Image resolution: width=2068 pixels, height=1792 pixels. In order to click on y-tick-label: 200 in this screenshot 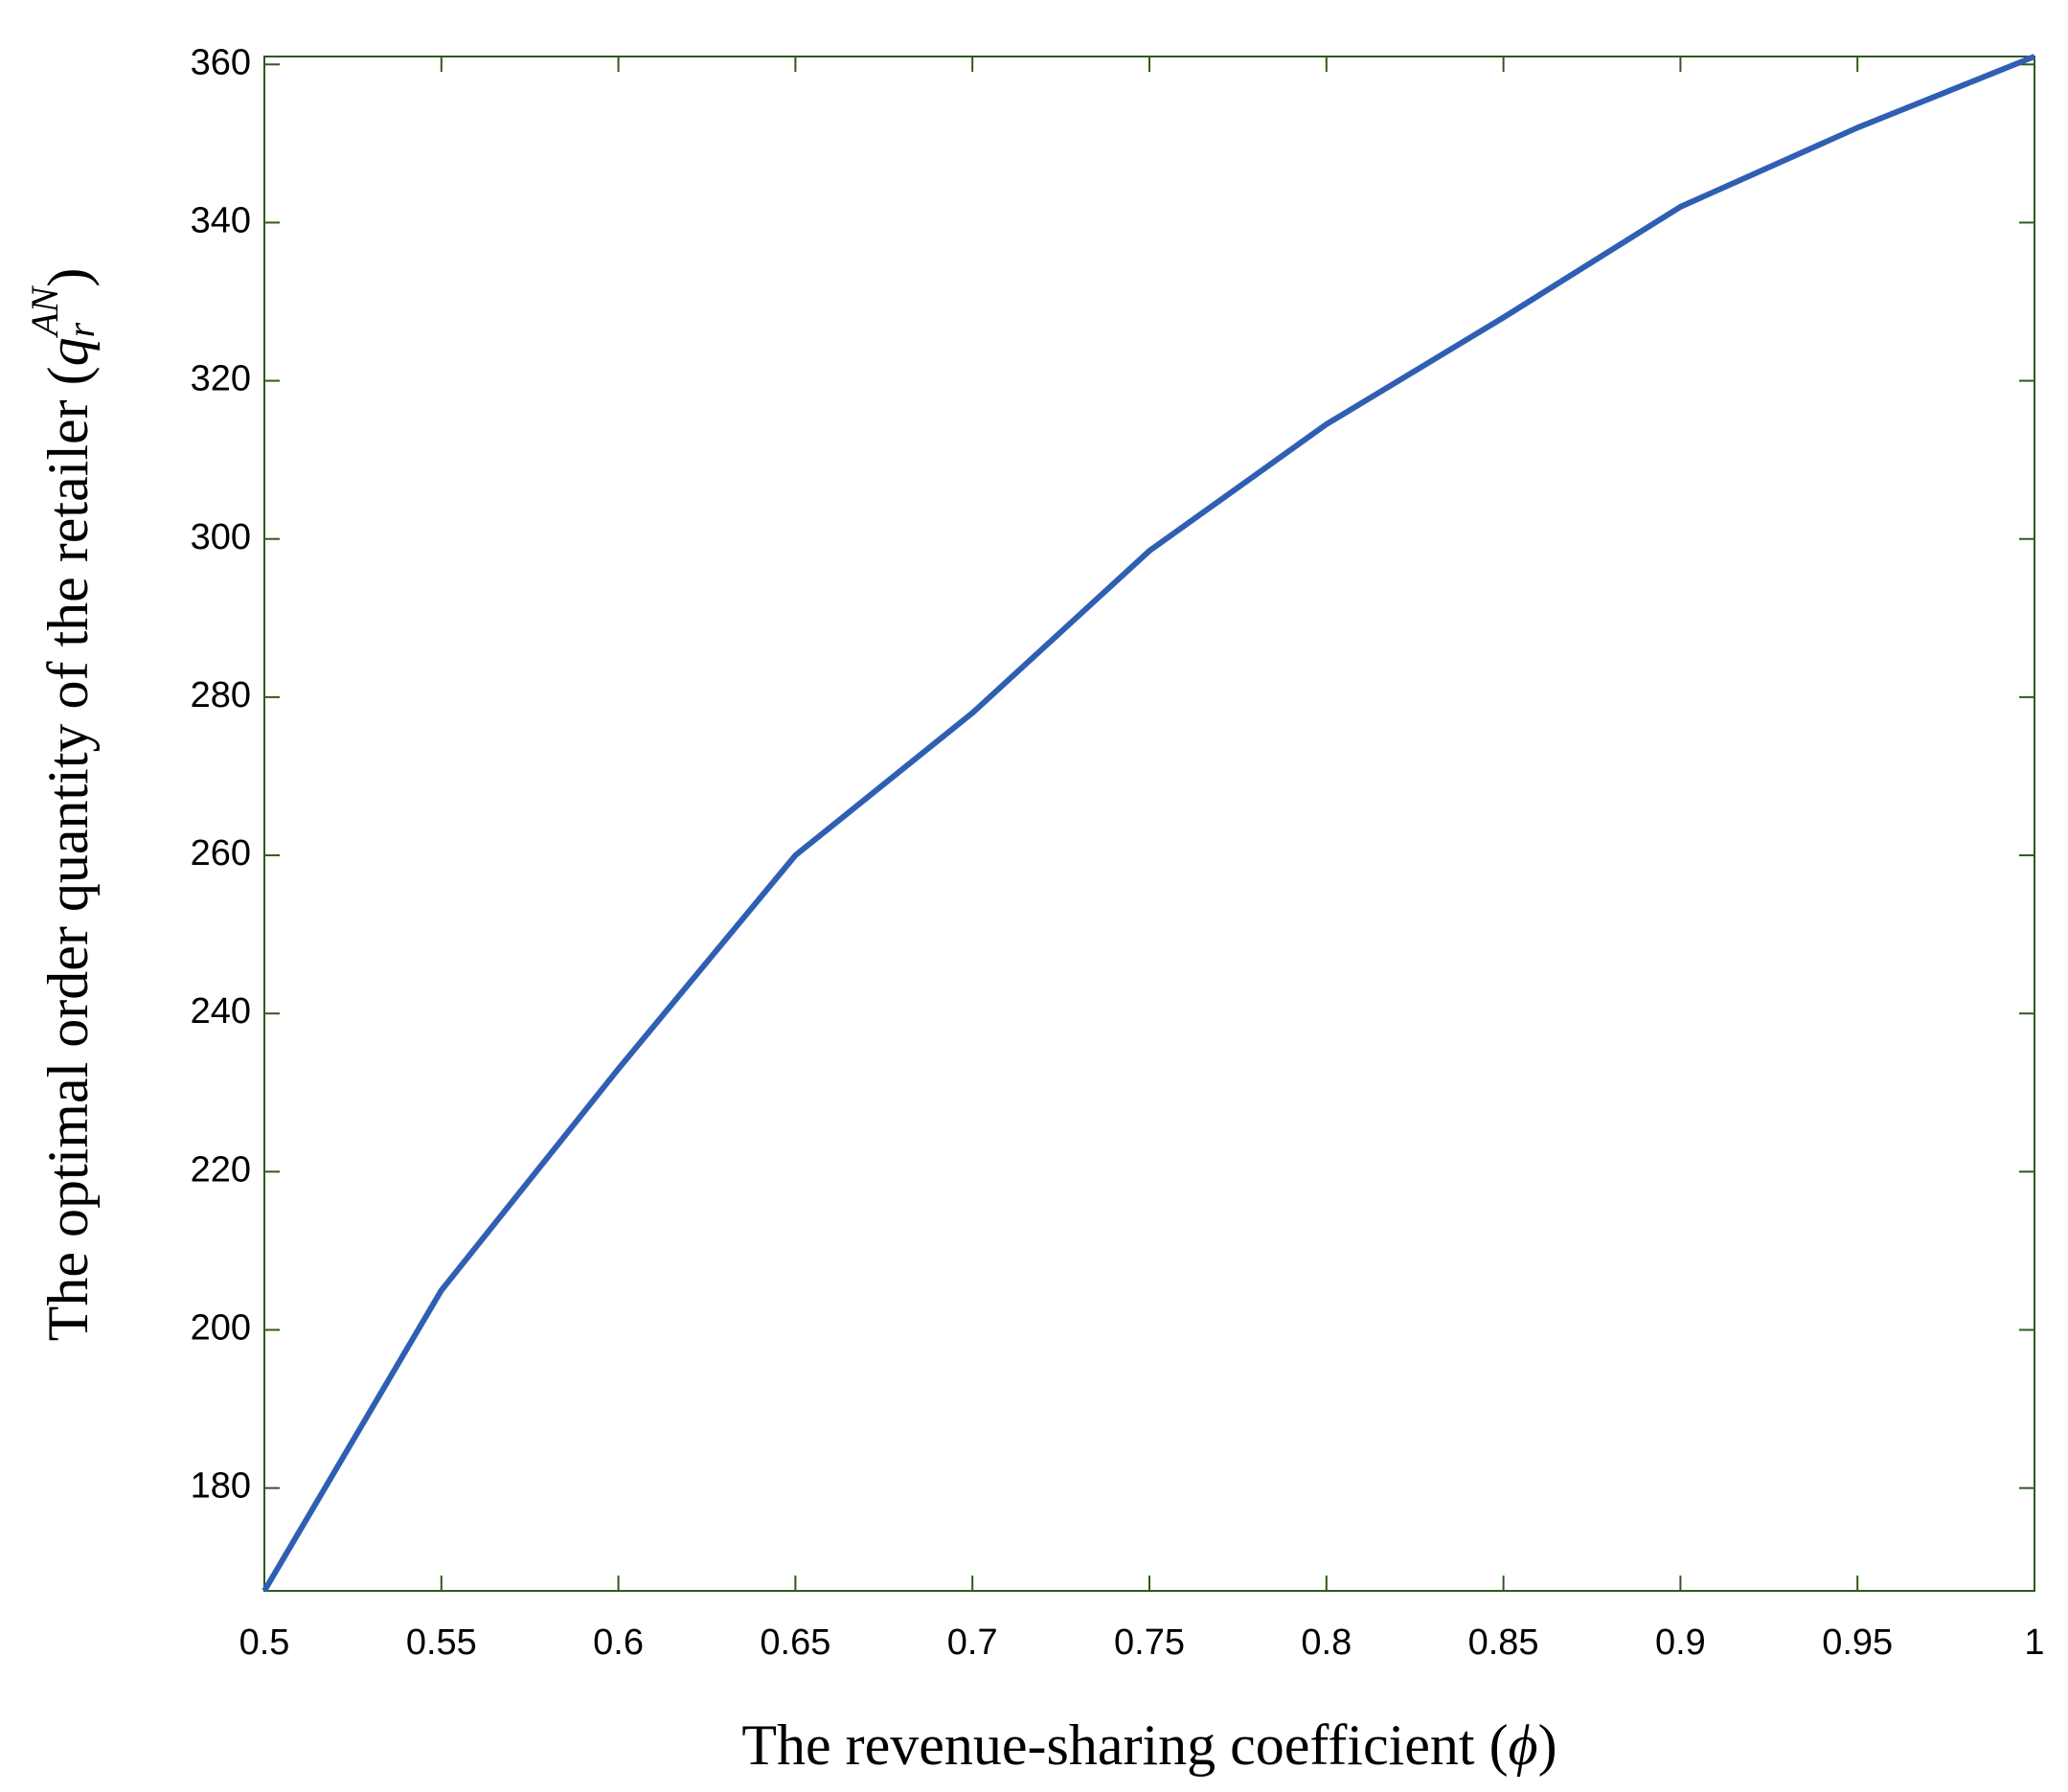, I will do `click(221, 1328)`.